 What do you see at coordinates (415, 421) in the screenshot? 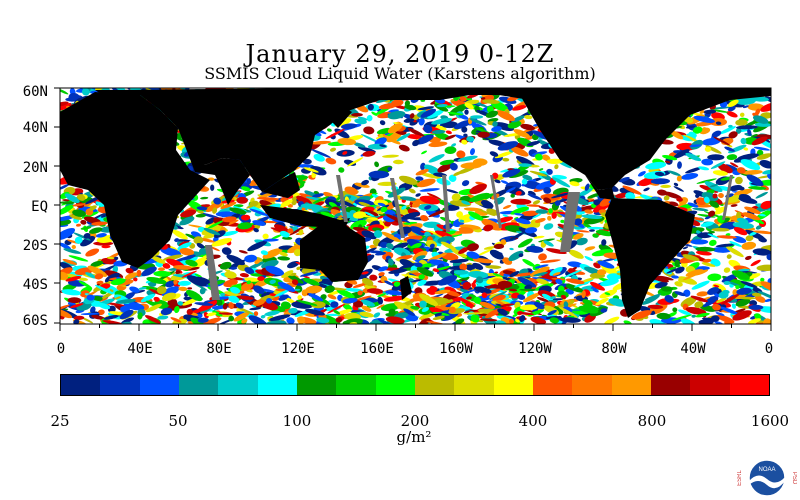
I see `colorbar-label-200: 200` at bounding box center [415, 421].